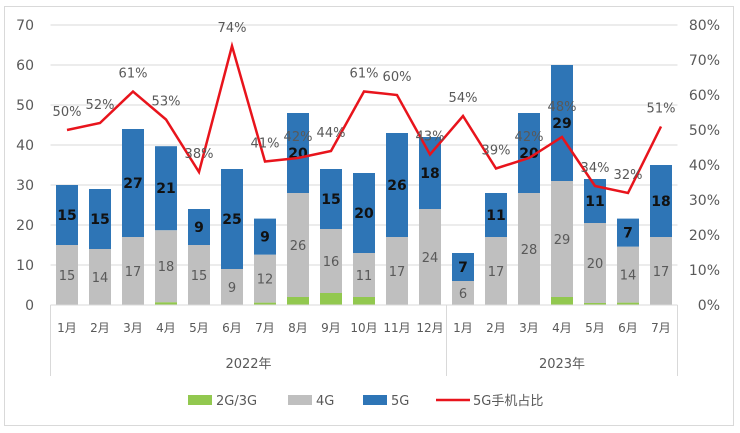 Image resolution: width=740 pixels, height=433 pixels. Describe the element at coordinates (496, 328) in the screenshot. I see `category-label: 2月` at that location.